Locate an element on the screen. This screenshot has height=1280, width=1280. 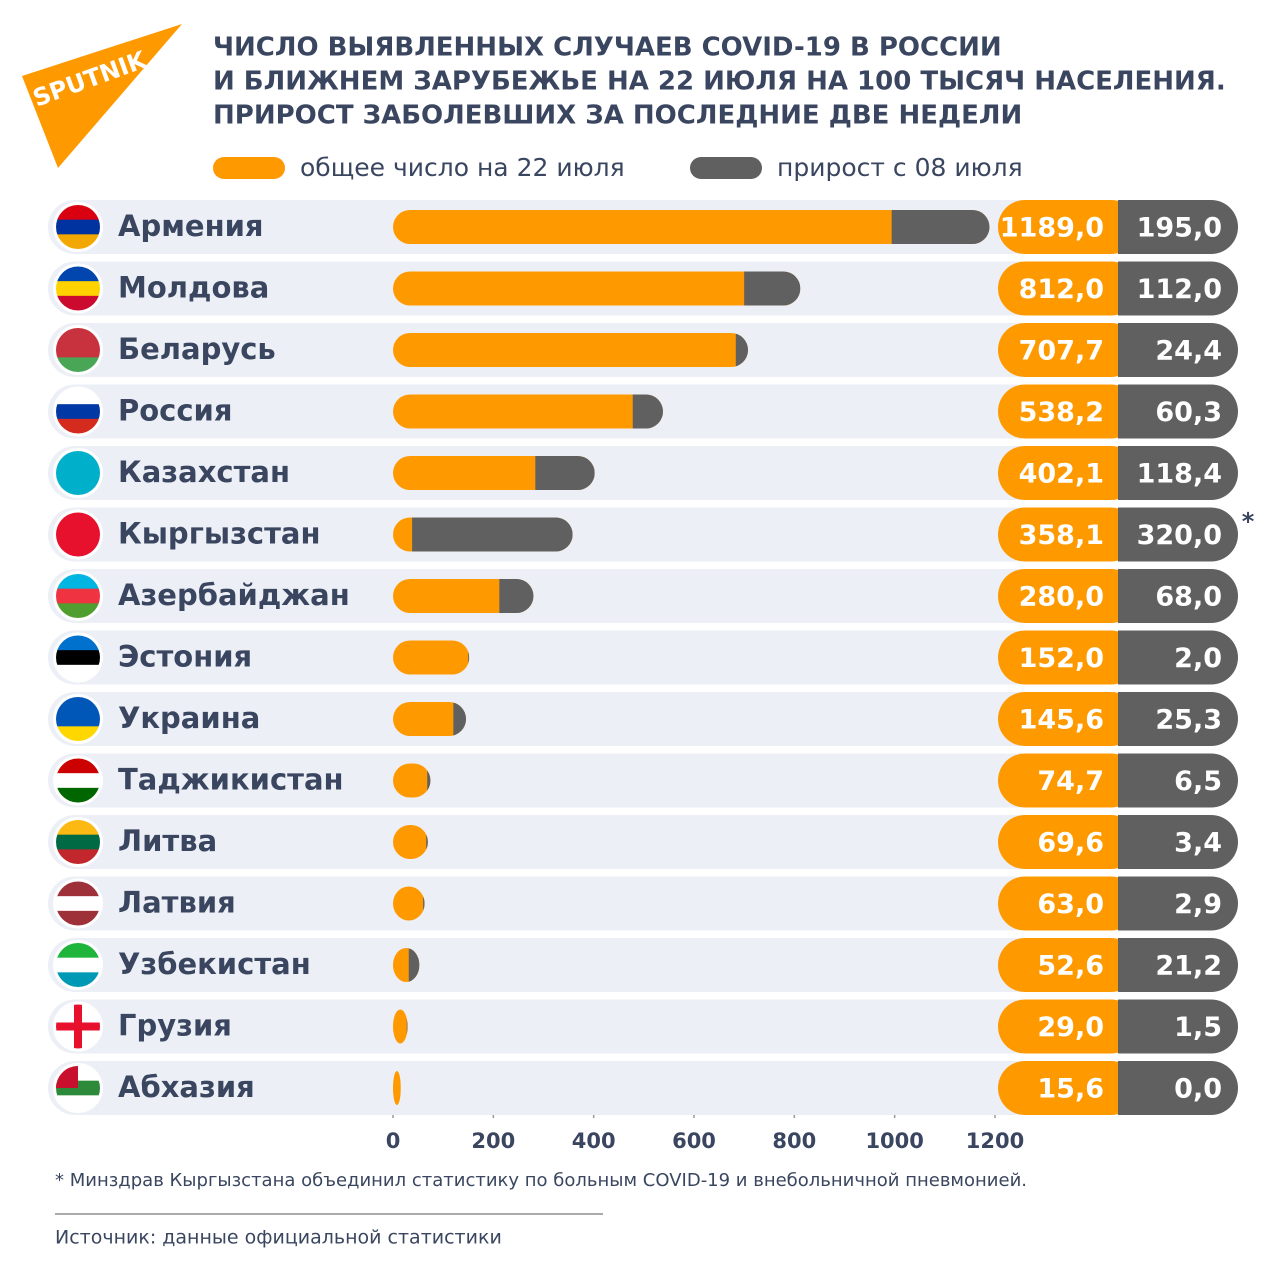
category-label: Таджикистан is located at coordinates (231, 780).